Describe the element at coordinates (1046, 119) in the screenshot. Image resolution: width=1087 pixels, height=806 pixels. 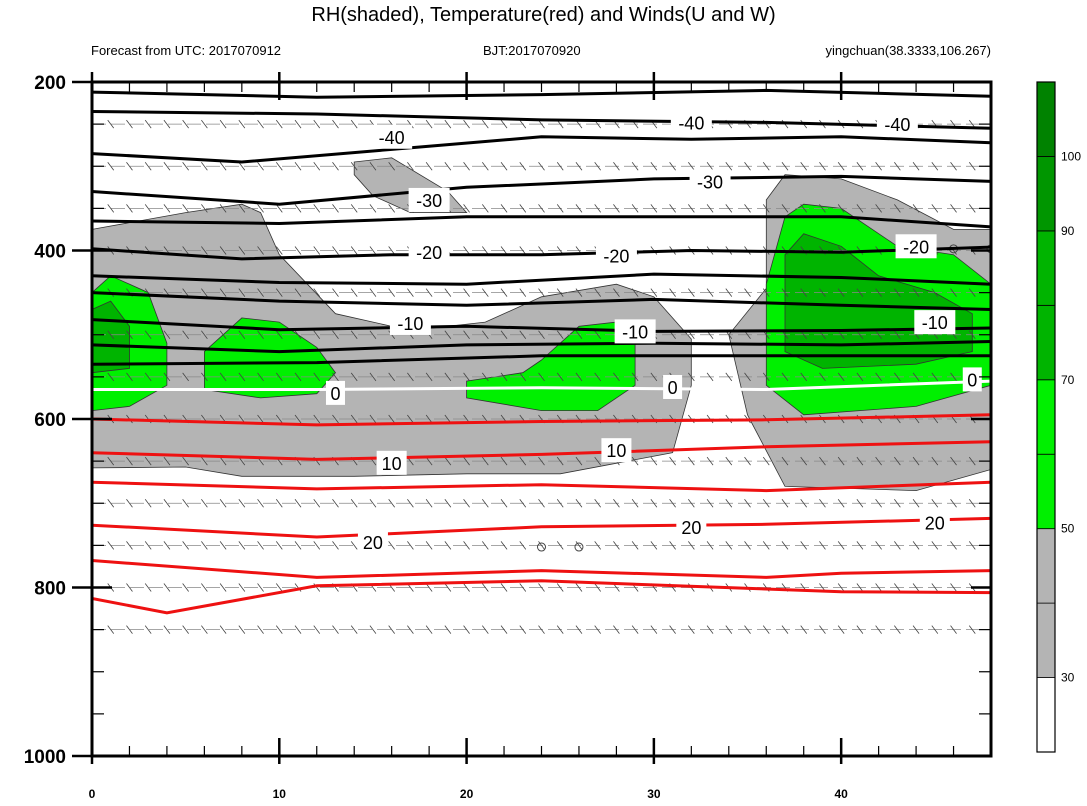
I see `colorbar-segment` at that location.